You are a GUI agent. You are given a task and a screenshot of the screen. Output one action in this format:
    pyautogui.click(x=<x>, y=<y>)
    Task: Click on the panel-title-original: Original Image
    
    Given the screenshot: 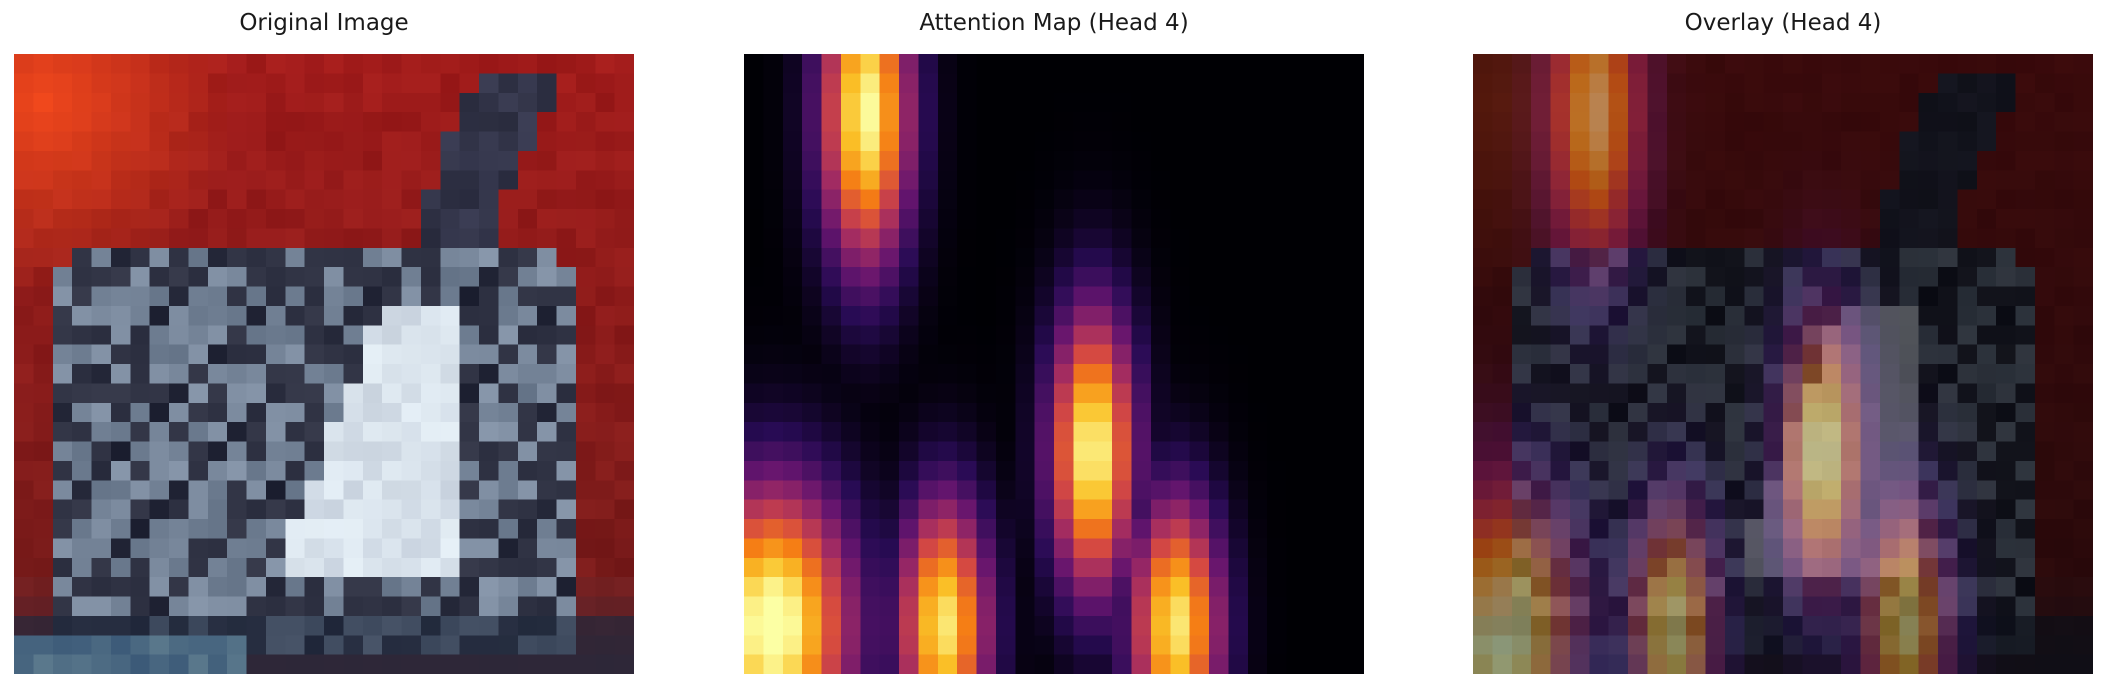 What is the action you would take?
    pyautogui.click(x=324, y=23)
    